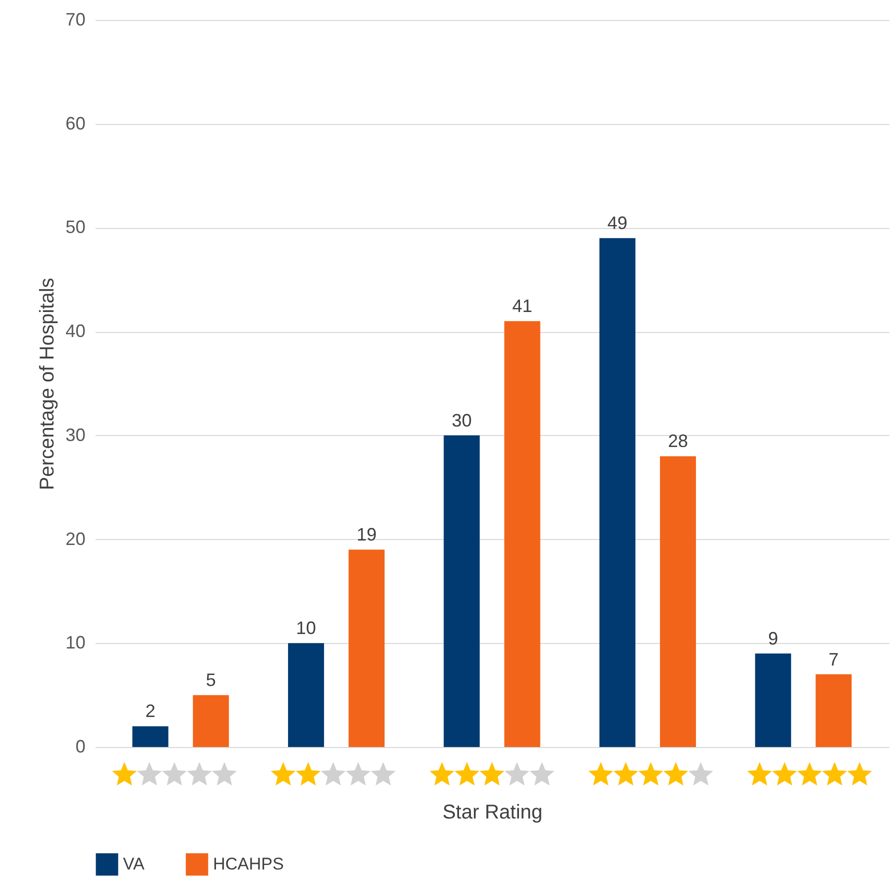 Image resolution: width=894 pixels, height=889 pixels. I want to click on y-tick-label: 70, so click(75, 20).